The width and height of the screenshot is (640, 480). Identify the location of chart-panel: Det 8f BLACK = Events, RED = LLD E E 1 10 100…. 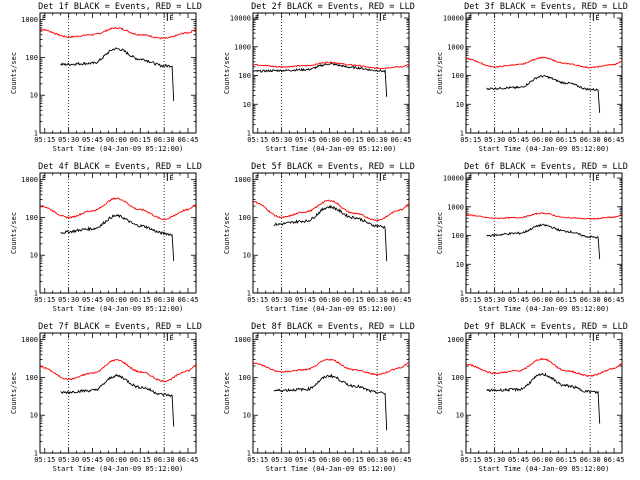
(319, 400).